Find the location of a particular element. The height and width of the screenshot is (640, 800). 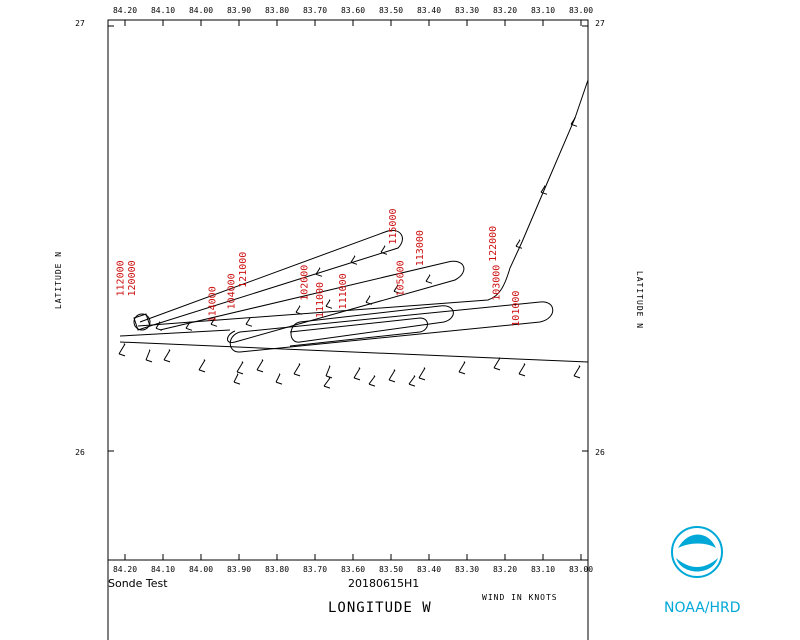

y-axis-title-right: LATITUDE N is located at coordinates (639, 300).